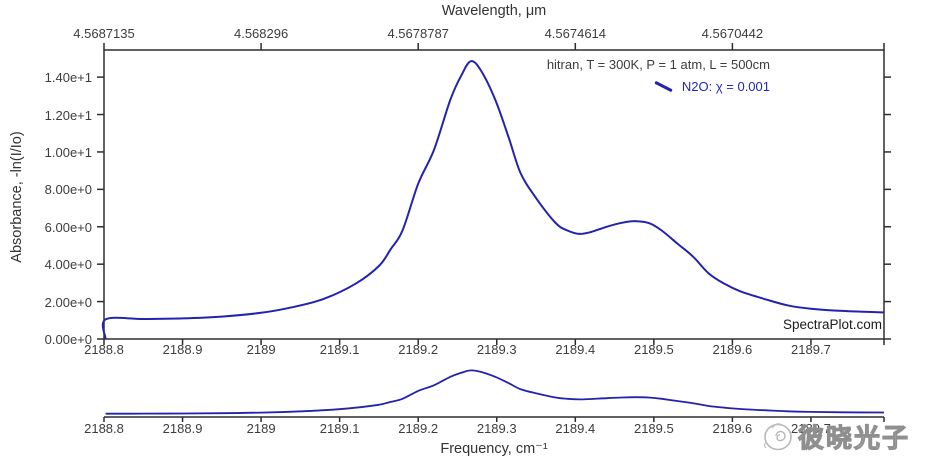  I want to click on spectraplot-link: SpectraPlot.com, so click(832, 324).